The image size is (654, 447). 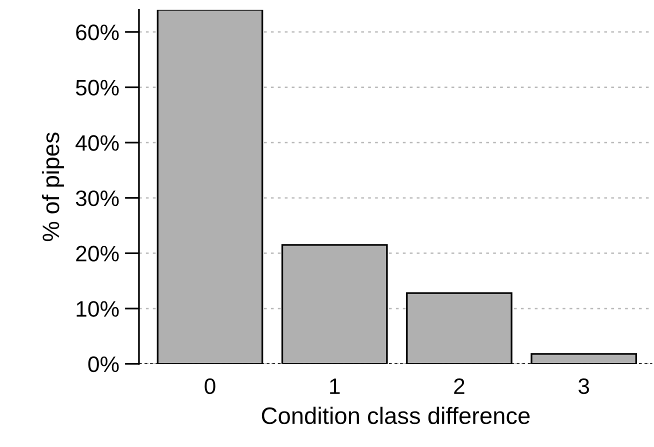 What do you see at coordinates (97, 309) in the screenshot?
I see `y-tick-label: 10%` at bounding box center [97, 309].